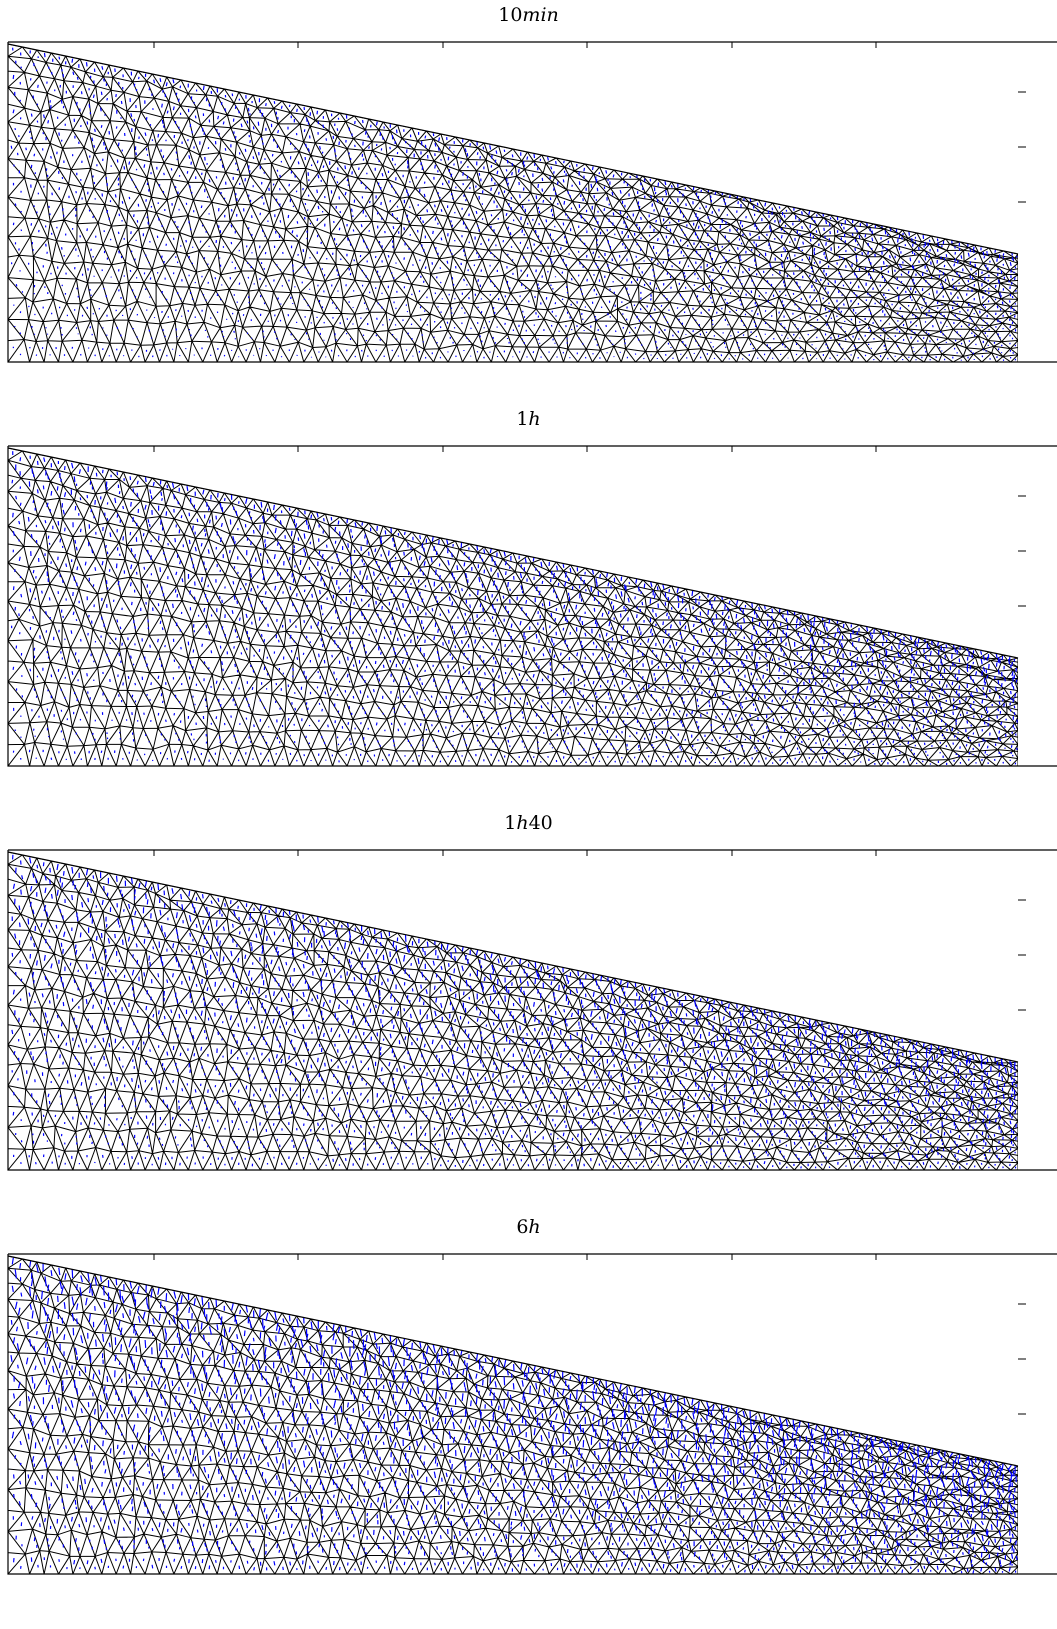 This screenshot has height=1629, width=1057. Describe the element at coordinates (540, 15) in the screenshot. I see `title-unit: min` at that location.